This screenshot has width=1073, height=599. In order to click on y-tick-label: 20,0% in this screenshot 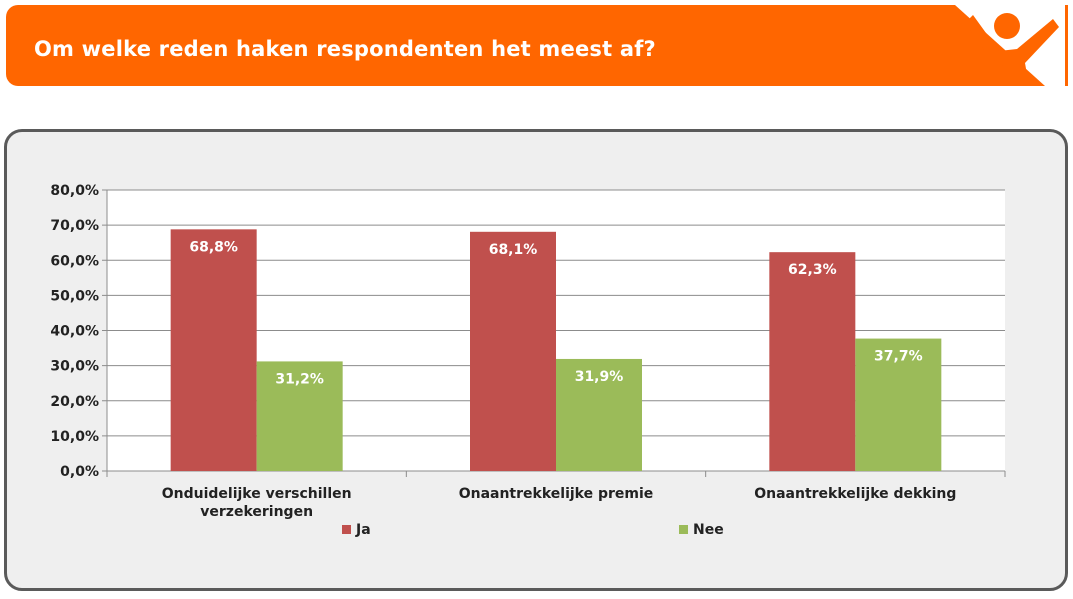, I will do `click(74, 402)`.